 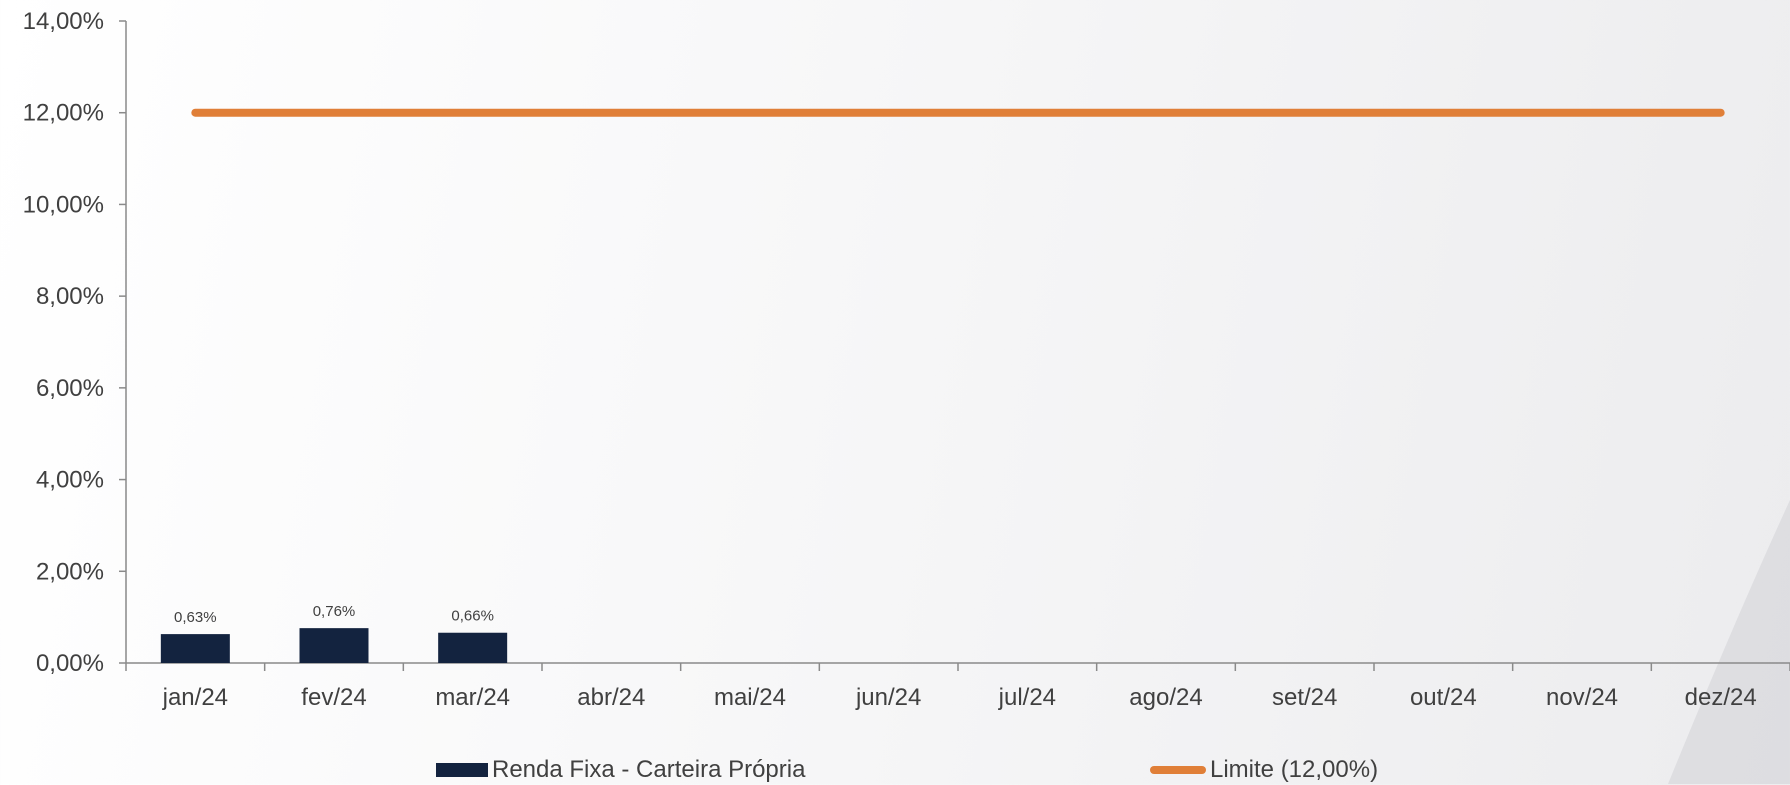 What do you see at coordinates (63, 204) in the screenshot?
I see `y-tick-label: 10,00%` at bounding box center [63, 204].